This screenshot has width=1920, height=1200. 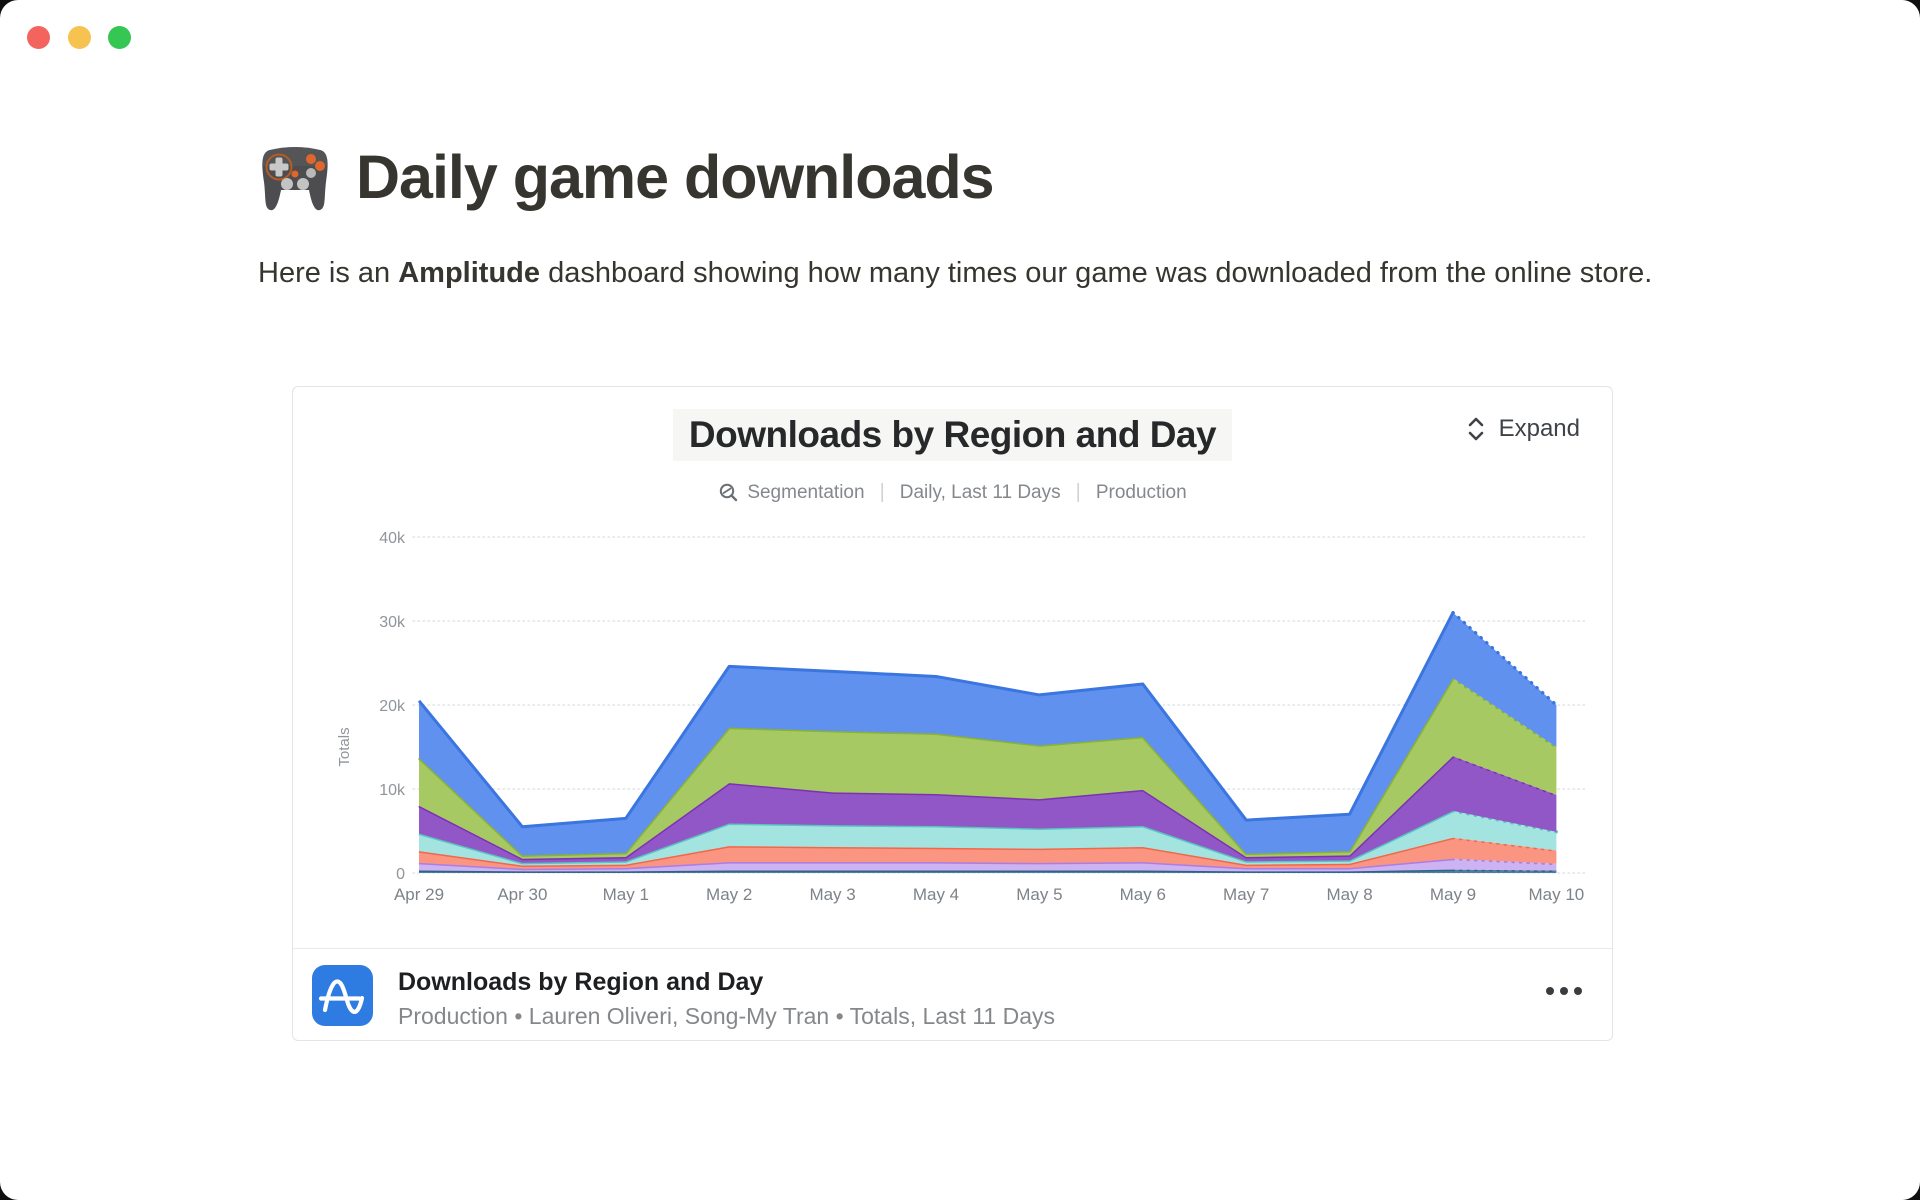 I want to click on svg-text: May 9, so click(x=1453, y=894).